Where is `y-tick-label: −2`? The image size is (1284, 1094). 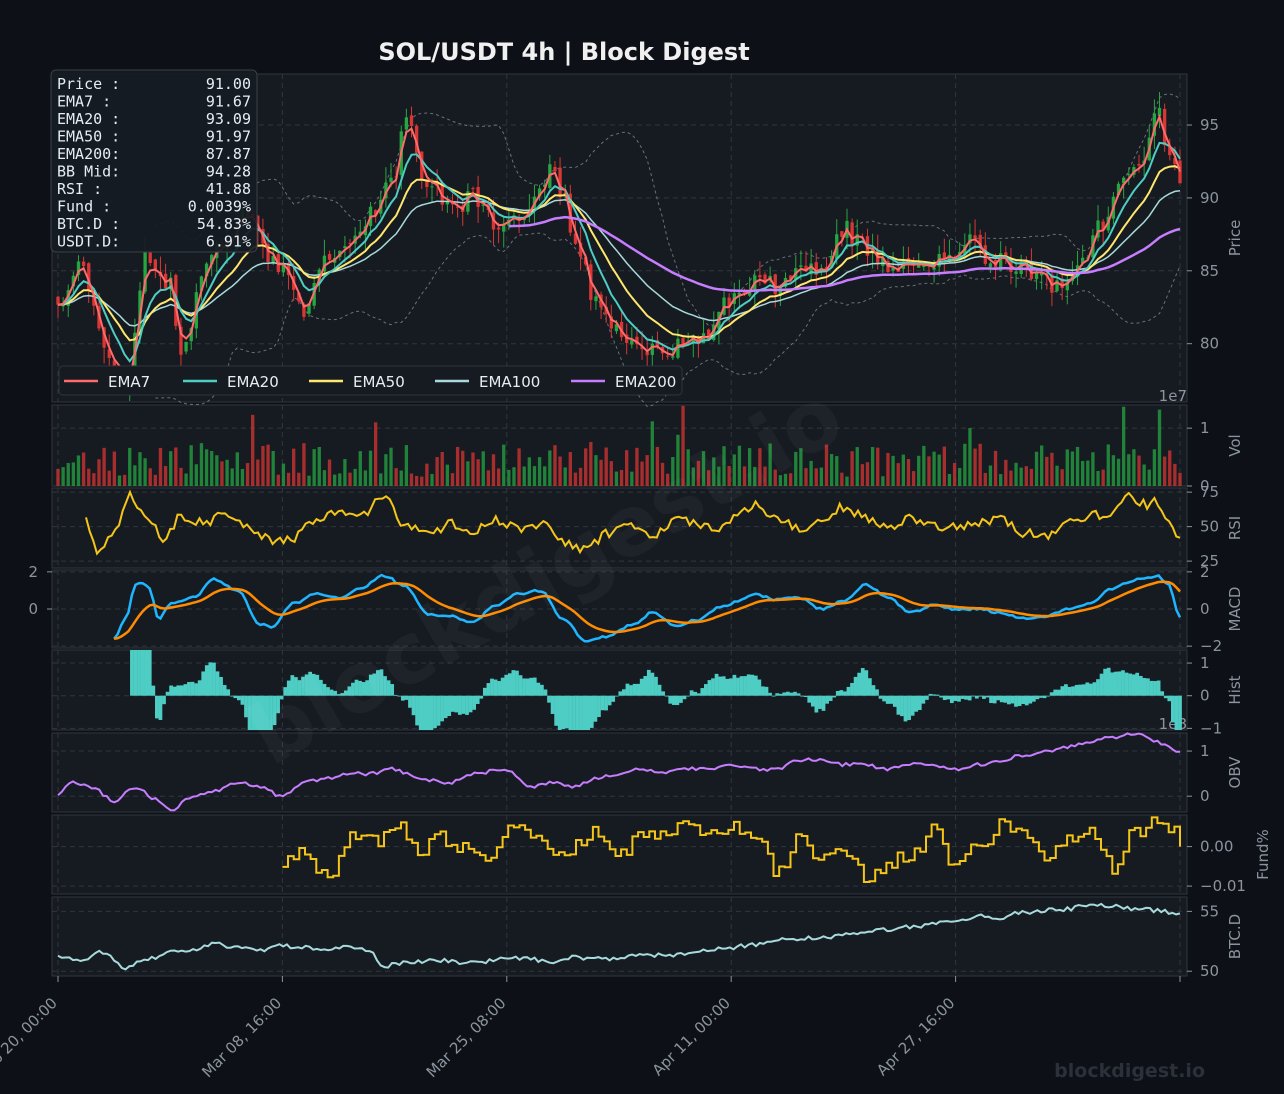 y-tick-label: −2 is located at coordinates (1211, 646).